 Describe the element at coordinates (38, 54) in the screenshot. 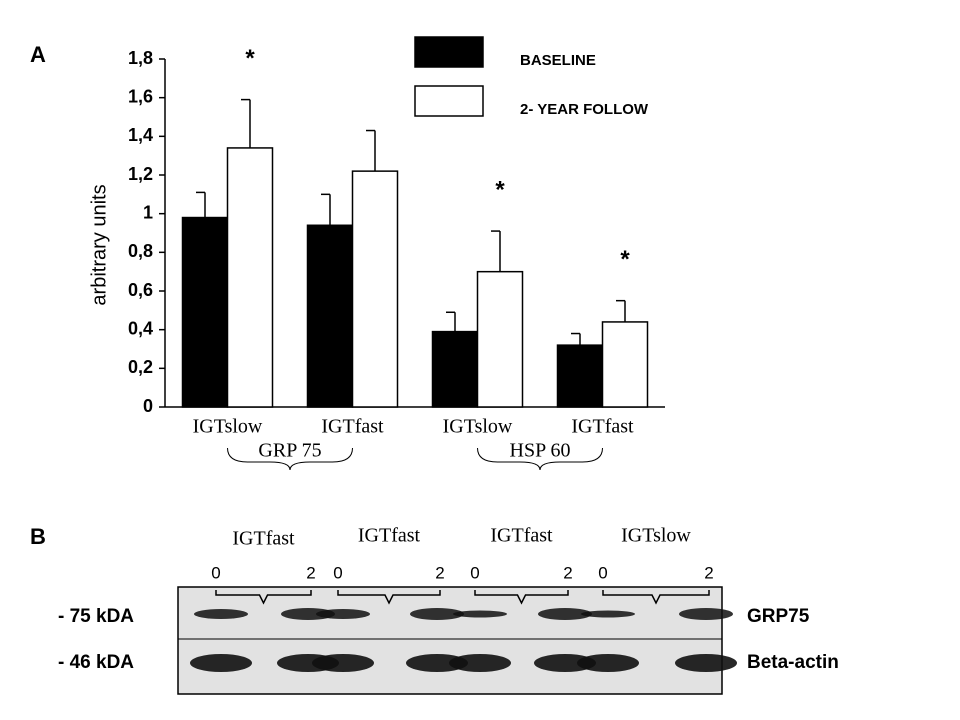

I see `panel-label: A` at that location.